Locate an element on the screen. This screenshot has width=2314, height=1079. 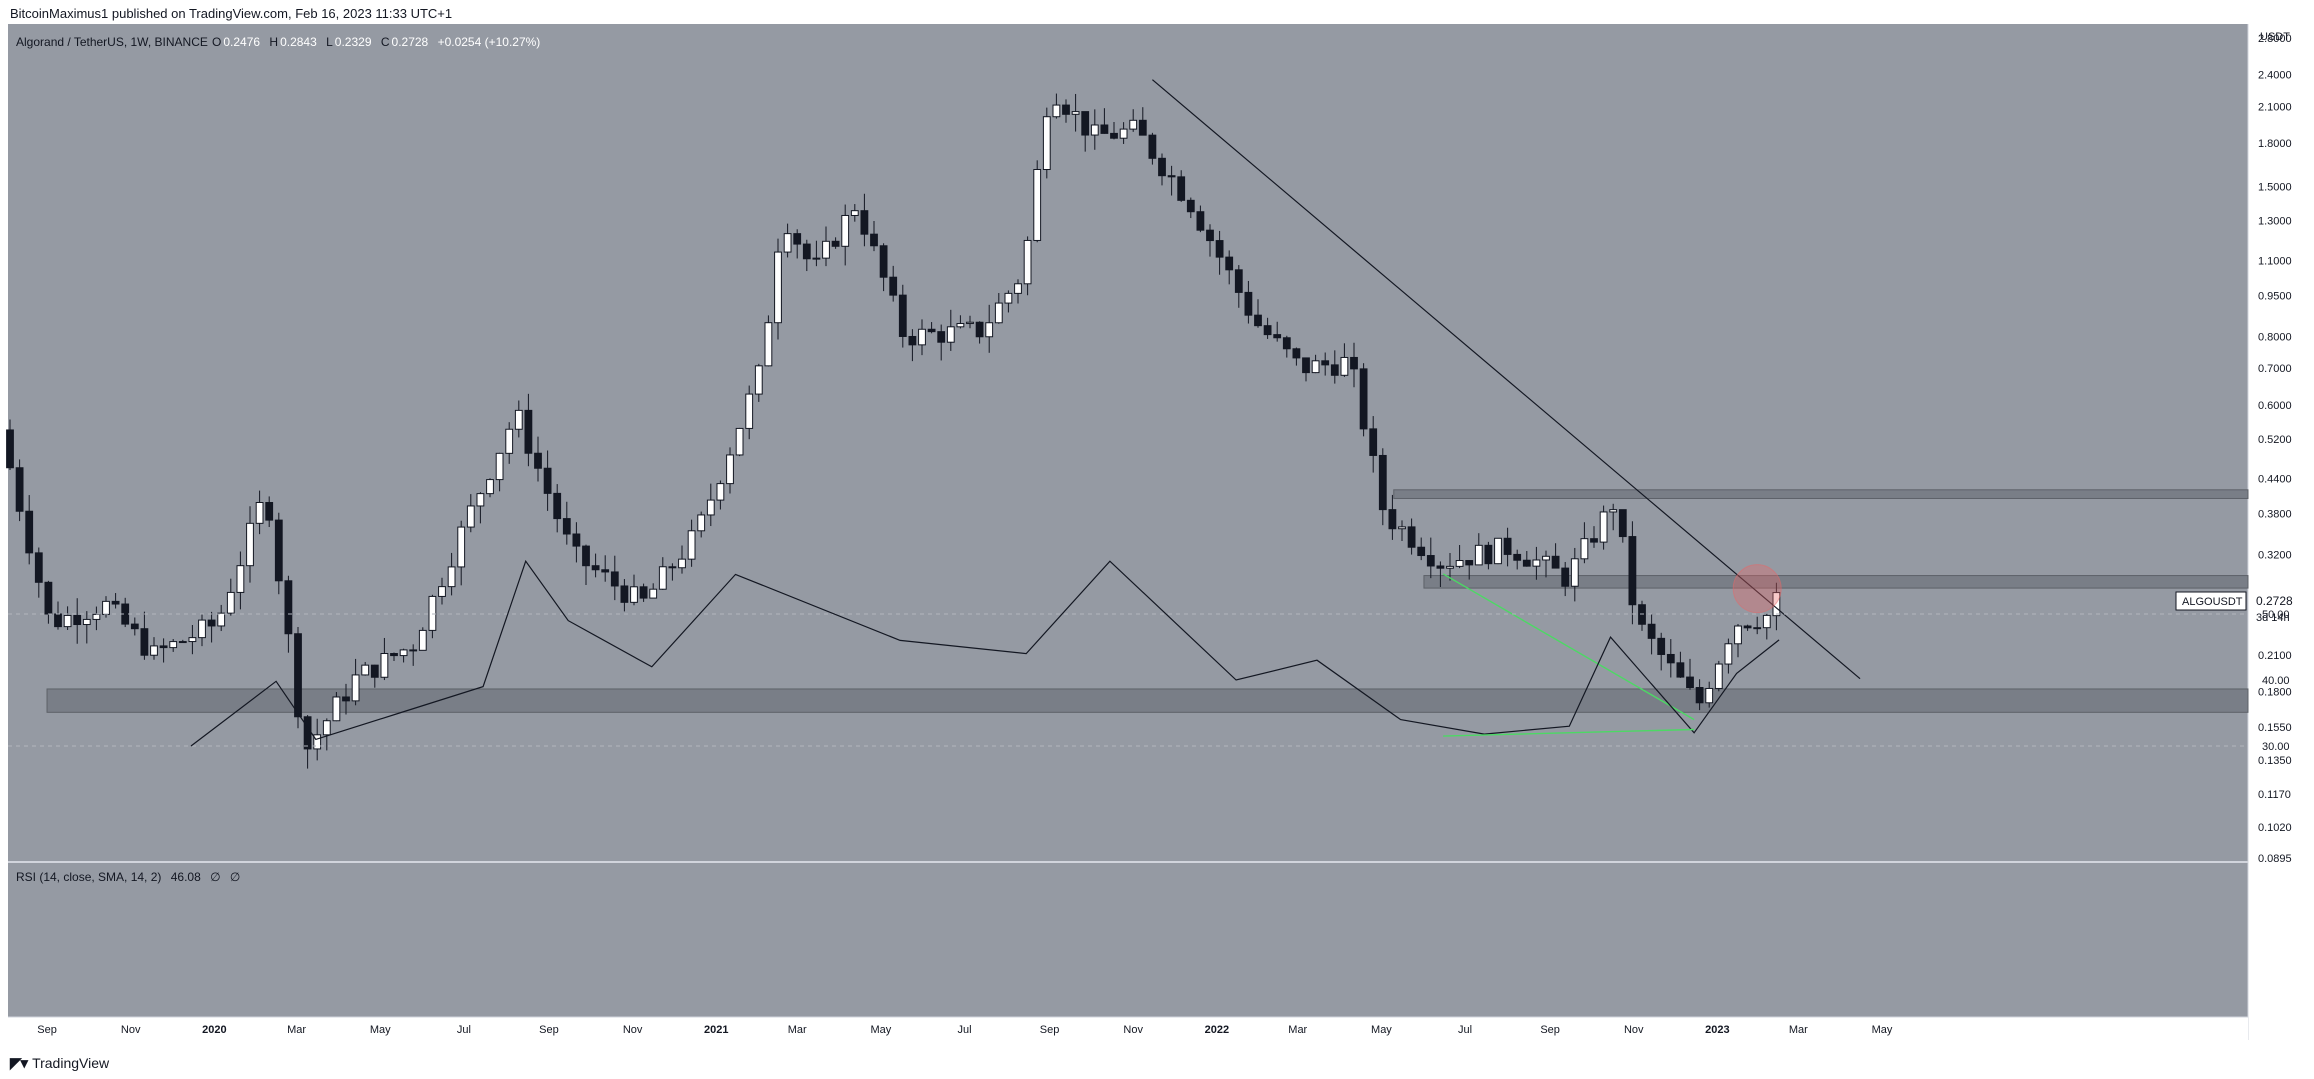
rsi-divergence-line is located at coordinates (1569, 732).